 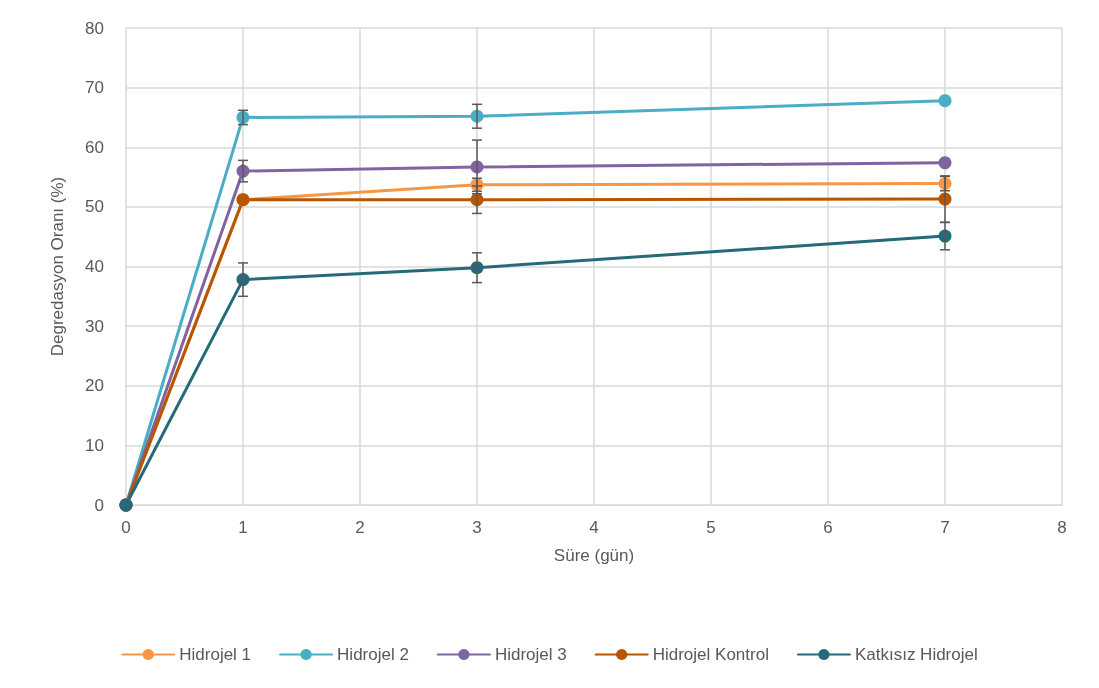 What do you see at coordinates (916, 654) in the screenshot?
I see `legend-label: Katkısız Hidrojel` at bounding box center [916, 654].